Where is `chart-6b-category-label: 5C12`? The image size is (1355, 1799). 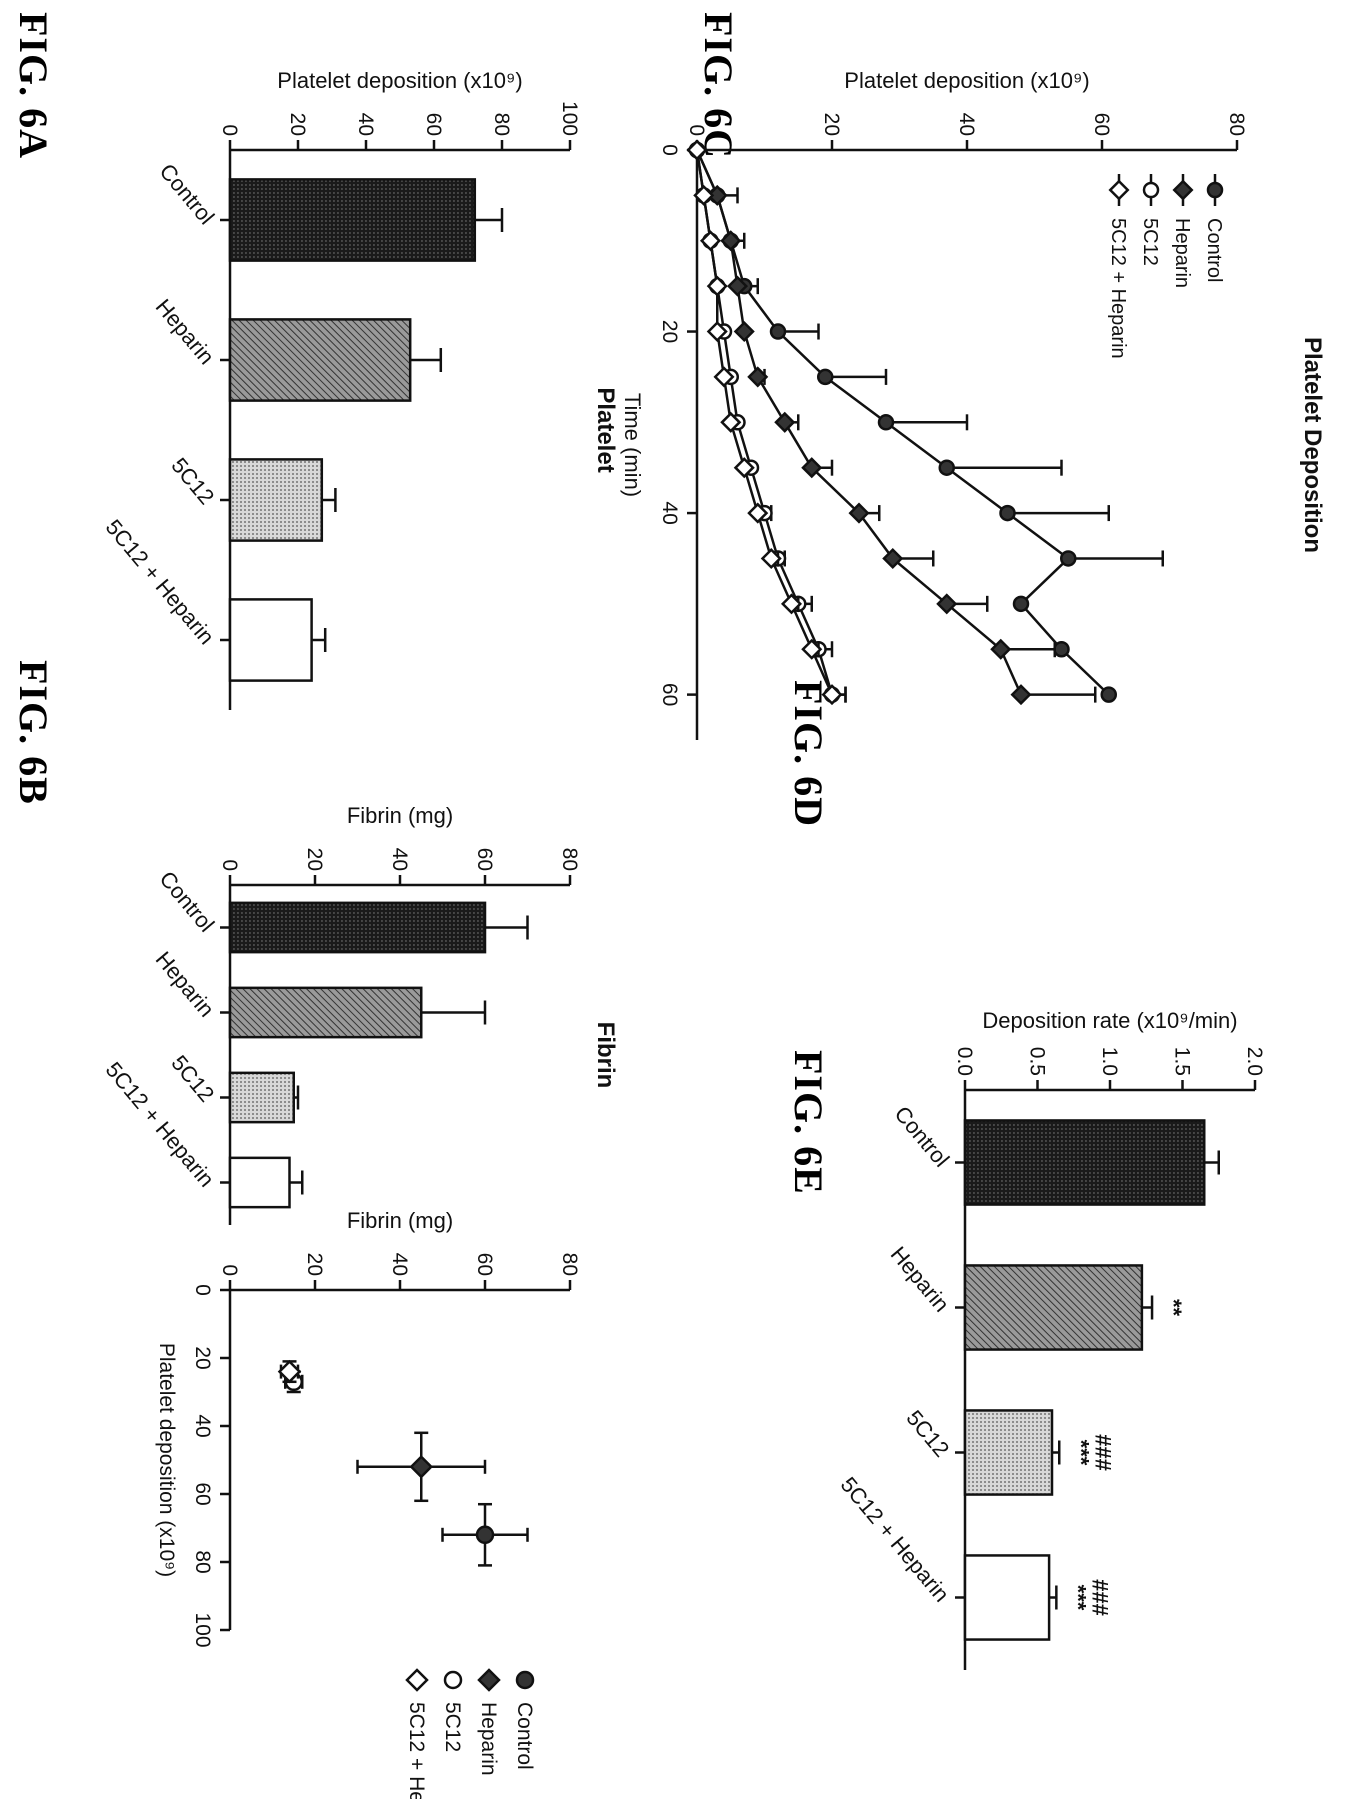 chart-6b-category-label: 5C12 is located at coordinates (927, 1433).